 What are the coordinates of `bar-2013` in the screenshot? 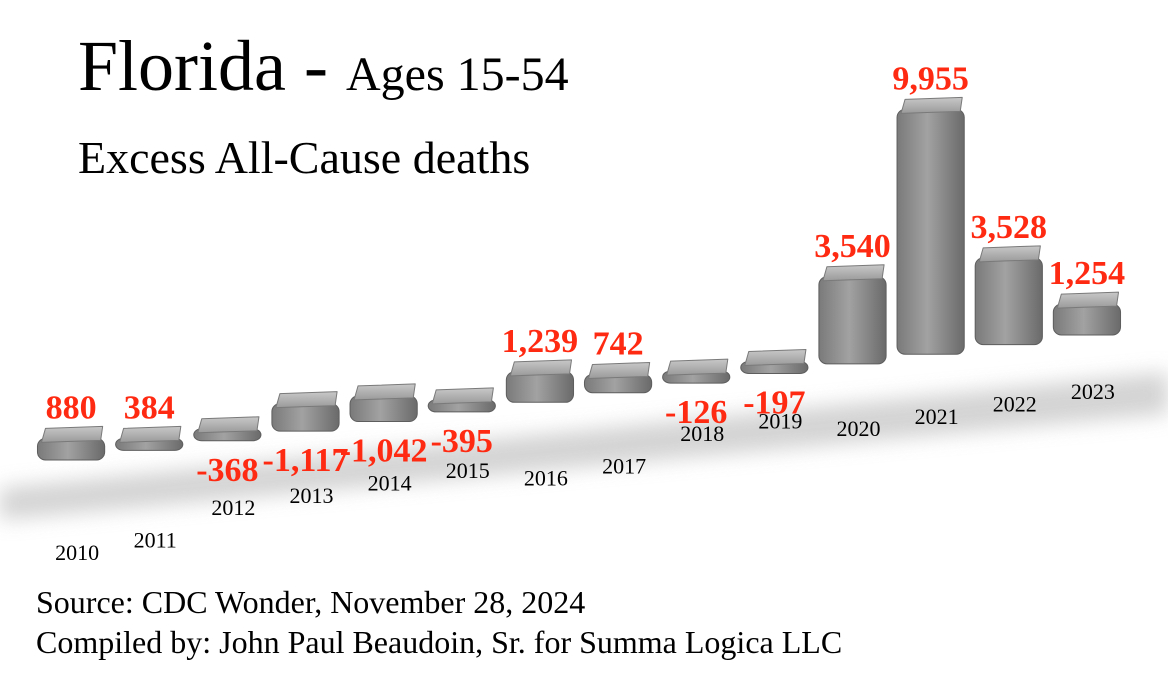 It's located at (305, 411).